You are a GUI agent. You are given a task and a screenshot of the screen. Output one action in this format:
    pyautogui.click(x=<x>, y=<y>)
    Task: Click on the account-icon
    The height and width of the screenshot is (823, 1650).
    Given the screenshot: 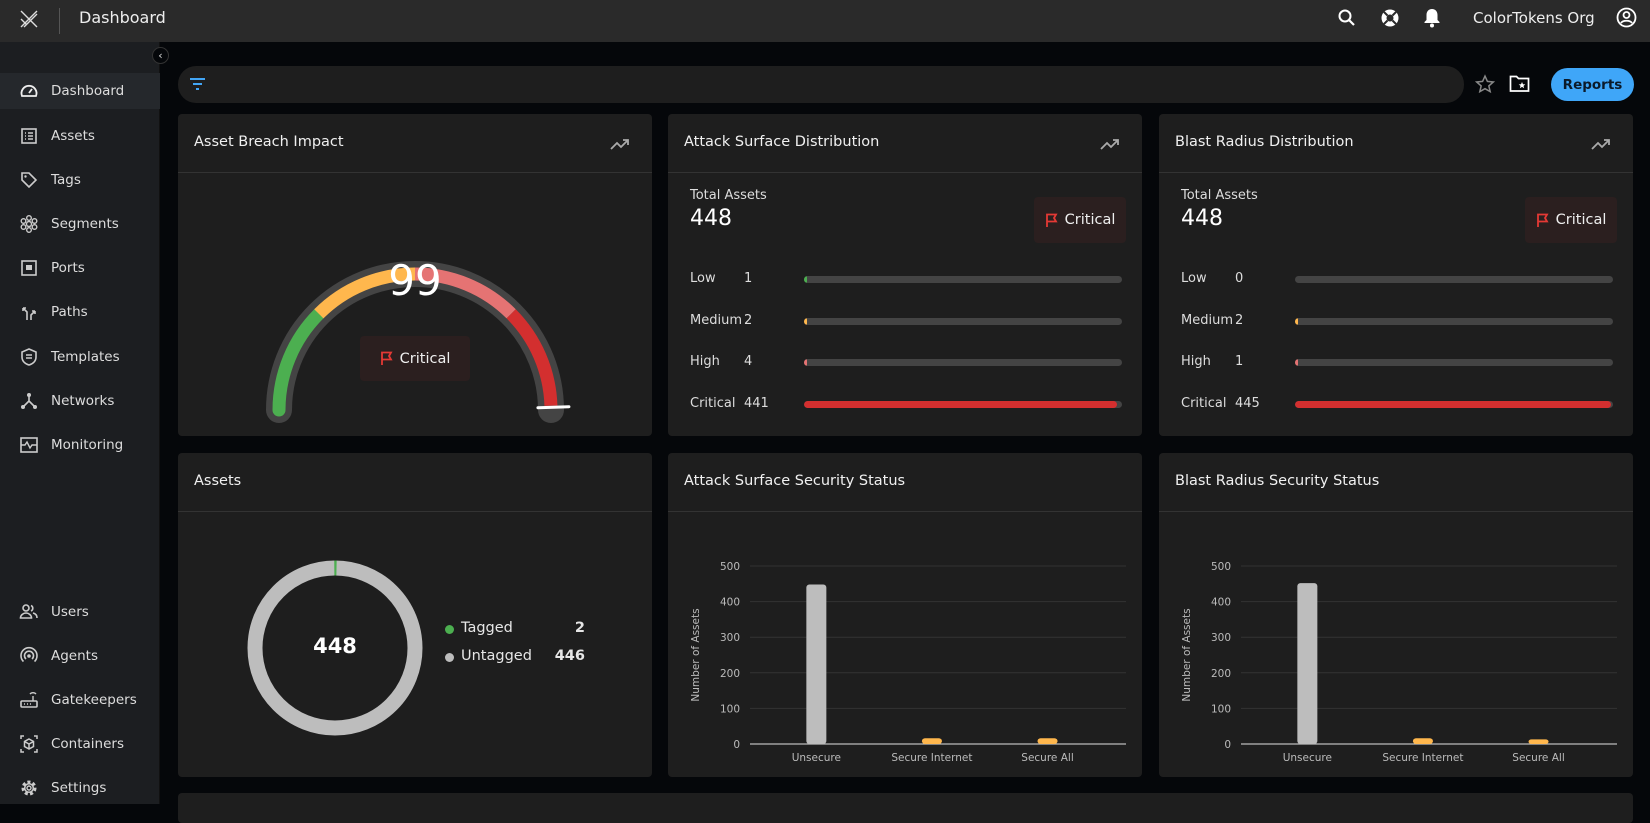 What is the action you would take?
    pyautogui.click(x=1626, y=17)
    